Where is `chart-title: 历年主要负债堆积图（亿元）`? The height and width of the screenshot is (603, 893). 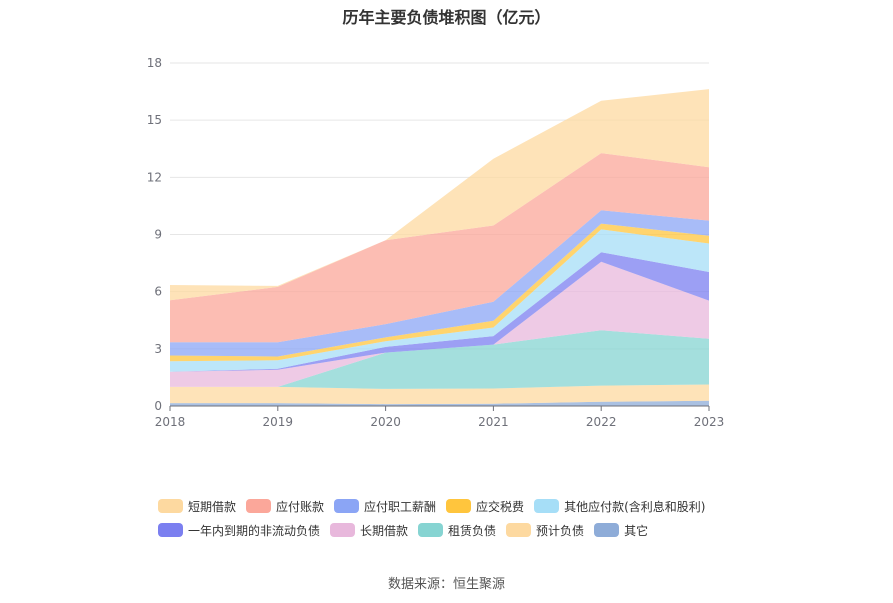 chart-title: 历年主要负债堆积图（亿元） is located at coordinates (446, 17).